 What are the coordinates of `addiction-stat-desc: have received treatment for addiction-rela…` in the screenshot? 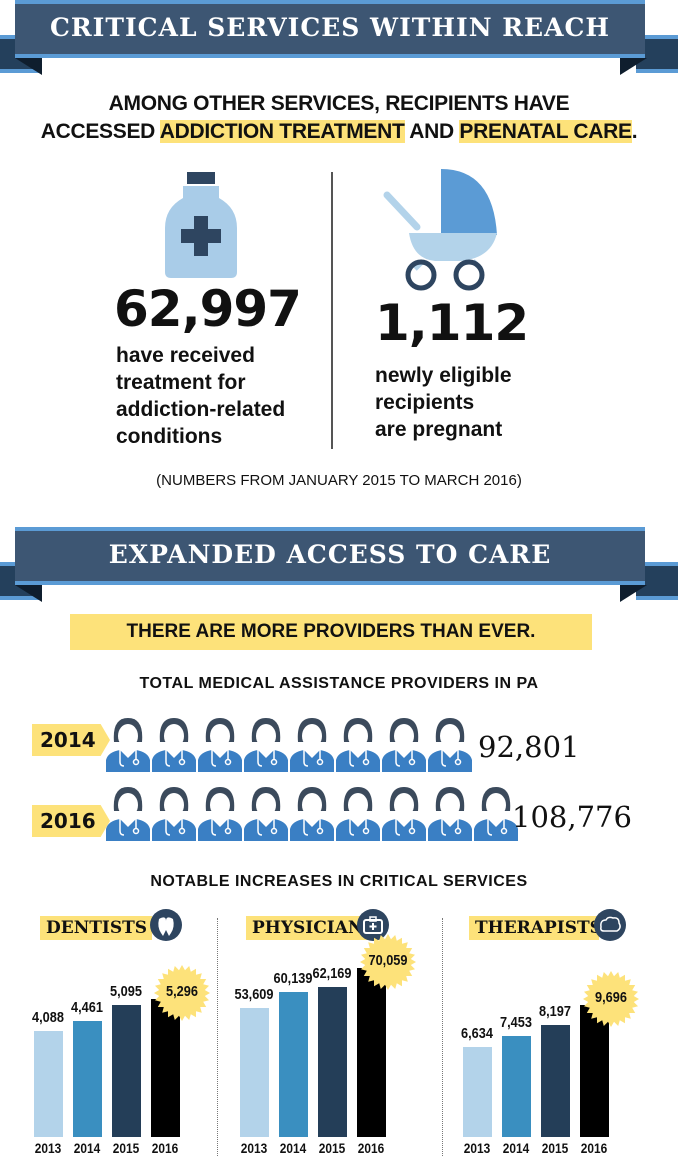 It's located at (201, 396).